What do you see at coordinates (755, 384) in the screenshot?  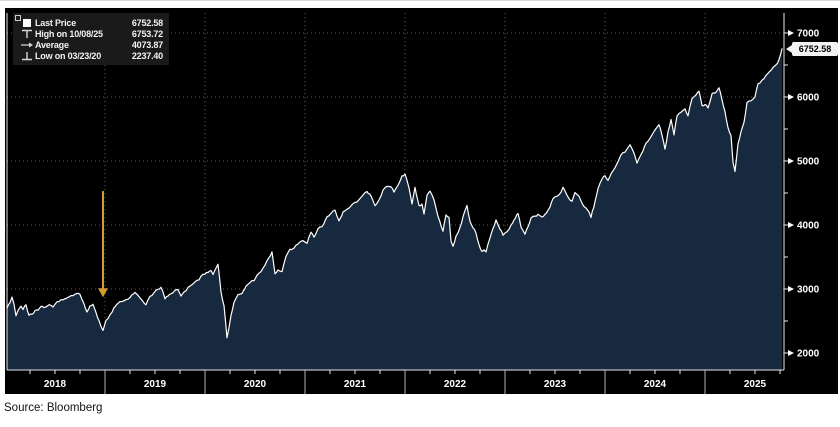 I see `x-tick-label: 2025` at bounding box center [755, 384].